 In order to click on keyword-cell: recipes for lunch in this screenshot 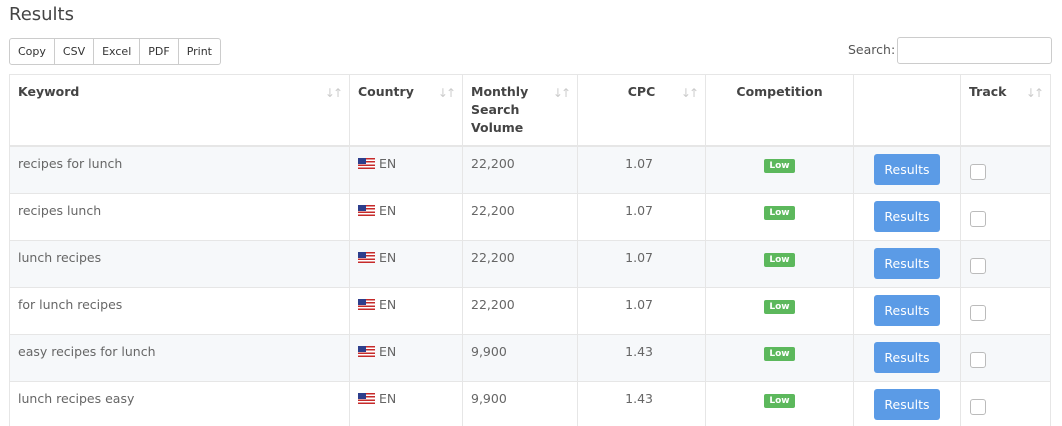, I will do `click(179, 169)`.